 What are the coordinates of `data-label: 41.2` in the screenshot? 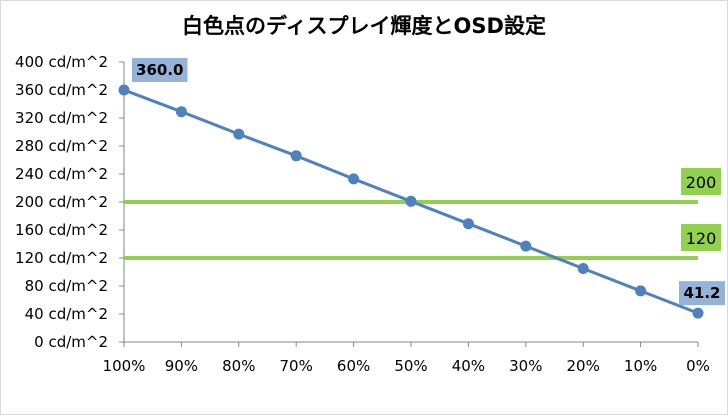 It's located at (701, 293).